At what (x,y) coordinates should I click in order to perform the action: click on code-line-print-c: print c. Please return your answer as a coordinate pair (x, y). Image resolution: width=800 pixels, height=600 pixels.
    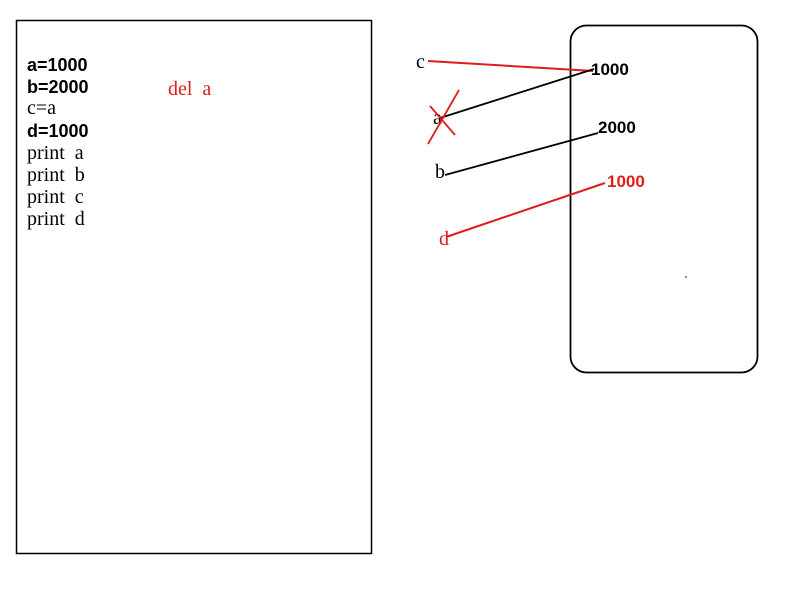
    Looking at the image, I should click on (55, 197).